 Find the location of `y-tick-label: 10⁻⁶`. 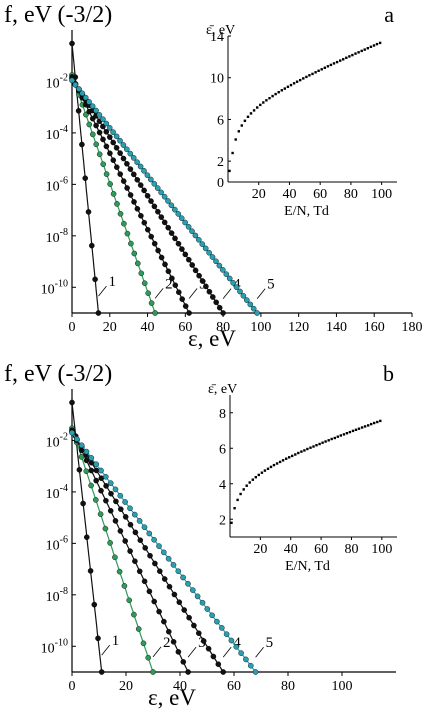

y-tick-label: 10⁻⁶ is located at coordinates (57, 184).